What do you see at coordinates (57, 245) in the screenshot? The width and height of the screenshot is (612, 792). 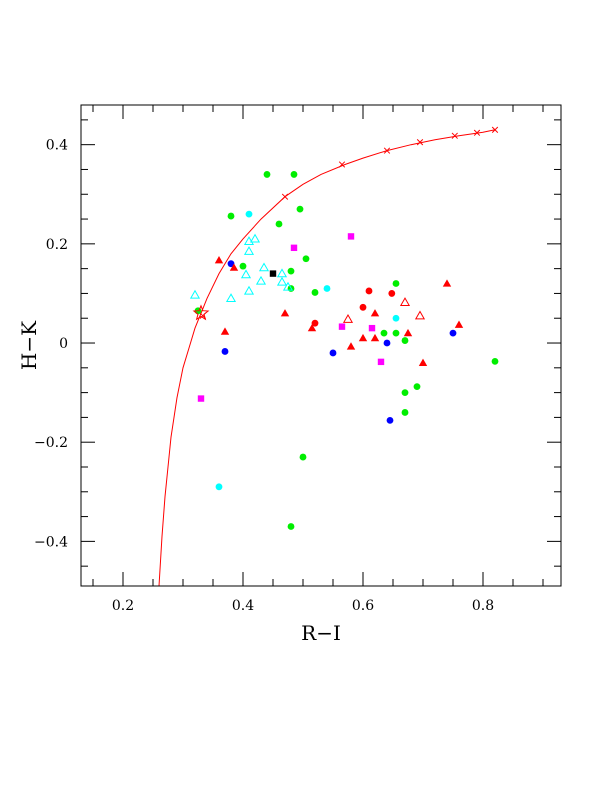 I see `y-tick-label: 0.2` at bounding box center [57, 245].